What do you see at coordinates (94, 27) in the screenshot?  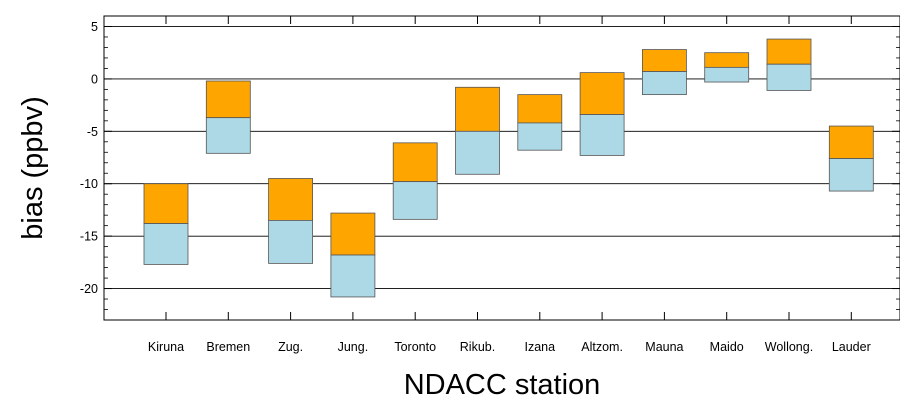 I see `y-tick-label: 5` at bounding box center [94, 27].